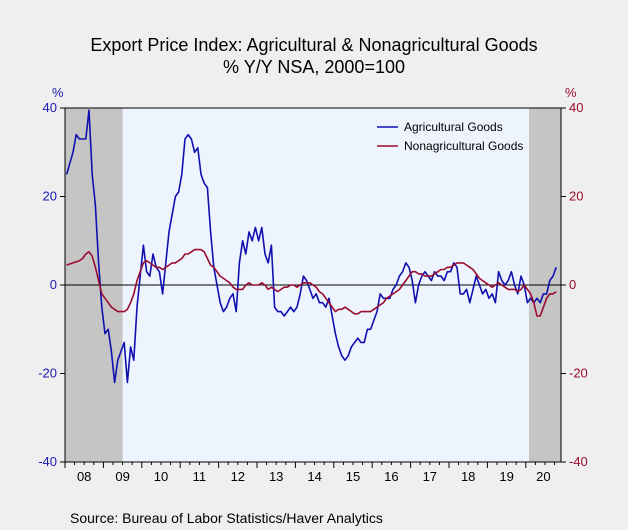 The width and height of the screenshot is (628, 530). Describe the element at coordinates (314, 67) in the screenshot. I see `chart-subtitle: % Y/Y NSA, 2000=100` at that location.